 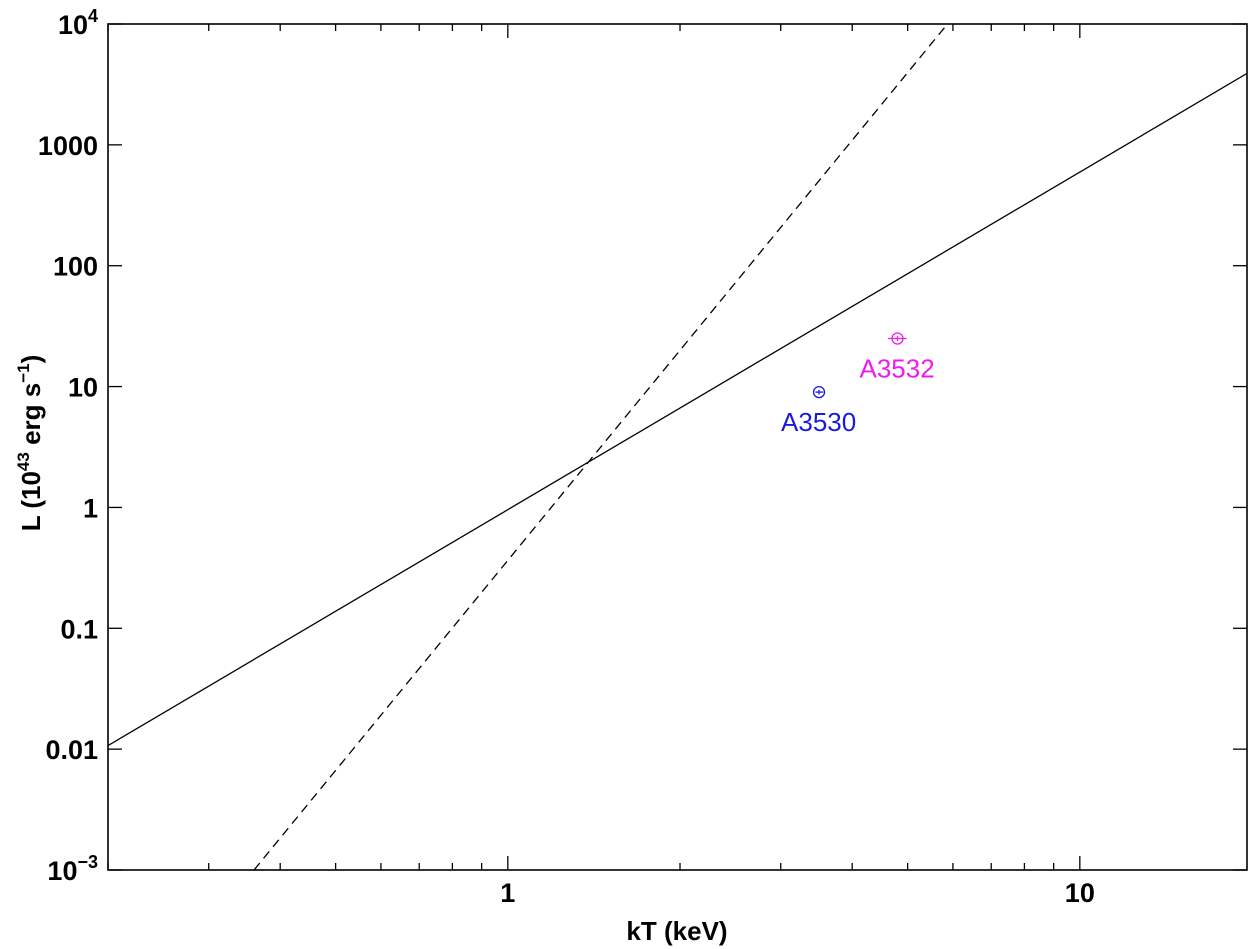 I want to click on point-a3532: A3532, so click(x=897, y=357).